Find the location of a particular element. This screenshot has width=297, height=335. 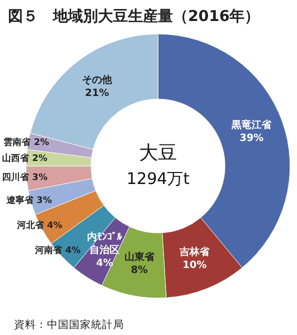

data-label: 8% is located at coordinates (139, 270).